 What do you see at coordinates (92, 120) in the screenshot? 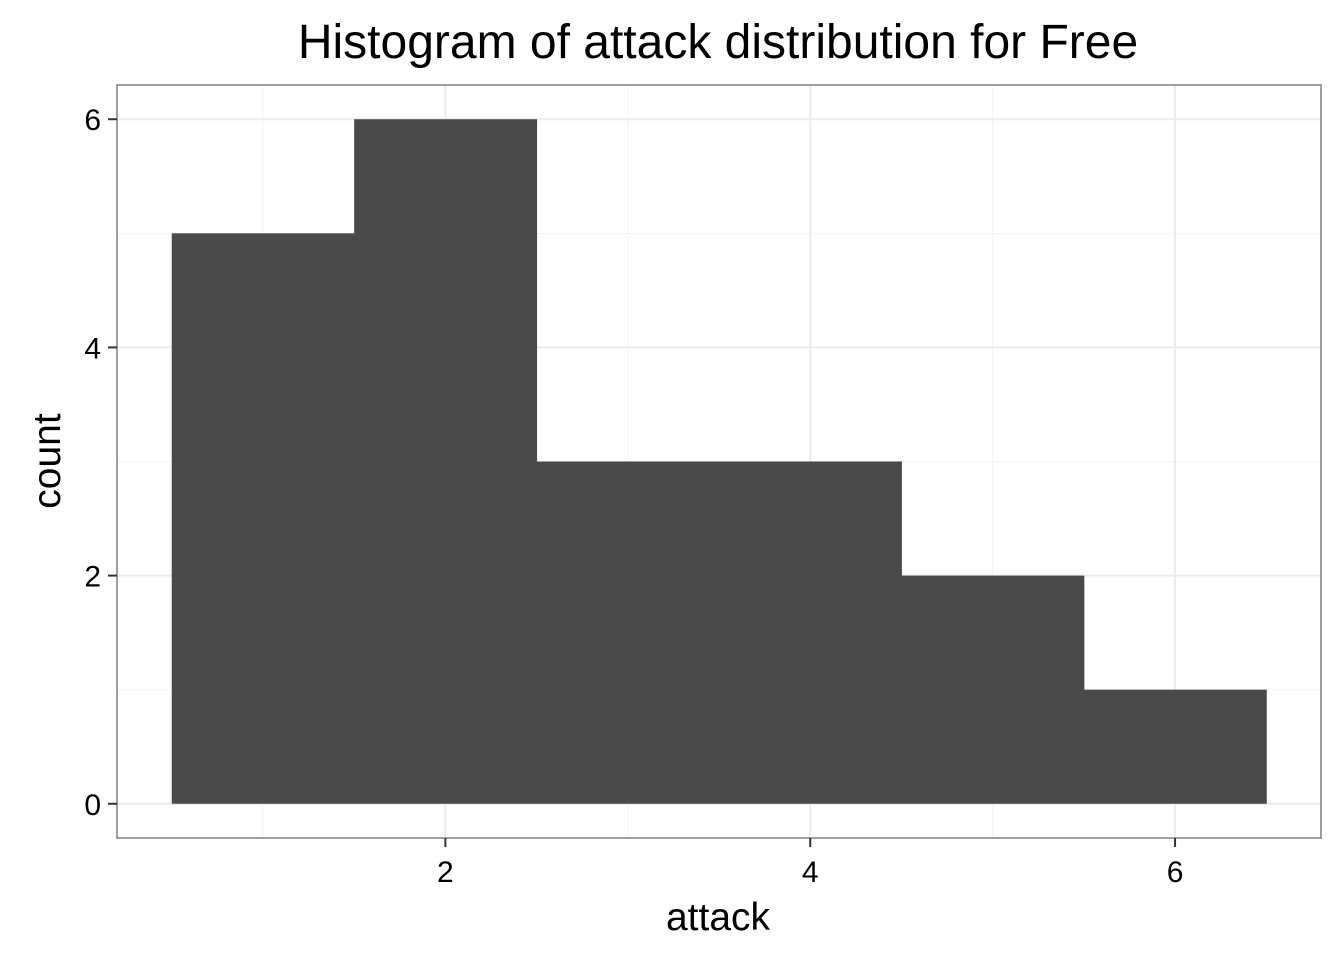
I see `y-tick-label: 6` at bounding box center [92, 120].